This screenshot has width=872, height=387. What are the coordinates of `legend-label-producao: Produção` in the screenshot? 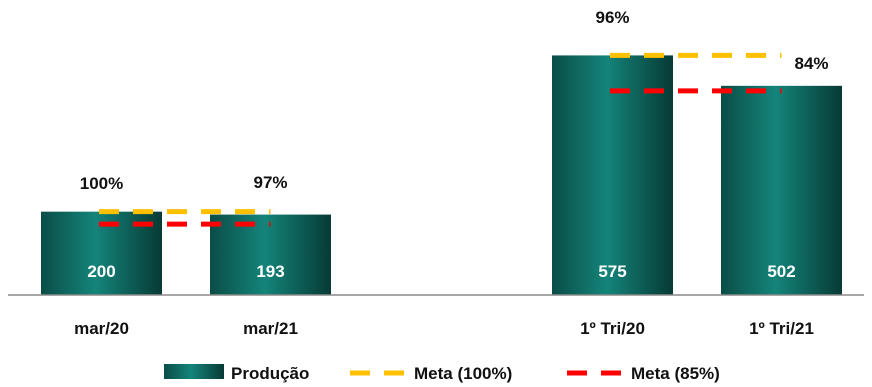 It's located at (270, 373).